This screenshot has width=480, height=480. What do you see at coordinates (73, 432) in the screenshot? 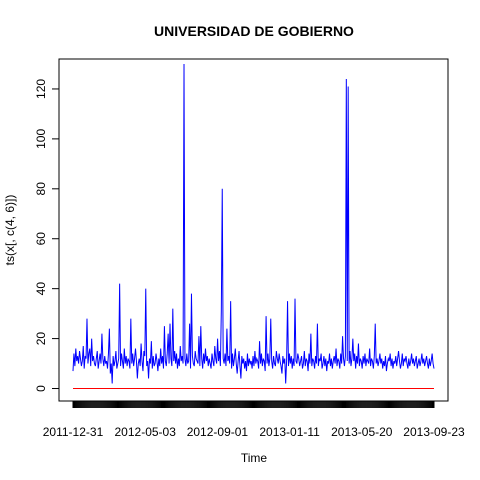
I see `x-tick-label: 2011-12-31` at bounding box center [73, 432].